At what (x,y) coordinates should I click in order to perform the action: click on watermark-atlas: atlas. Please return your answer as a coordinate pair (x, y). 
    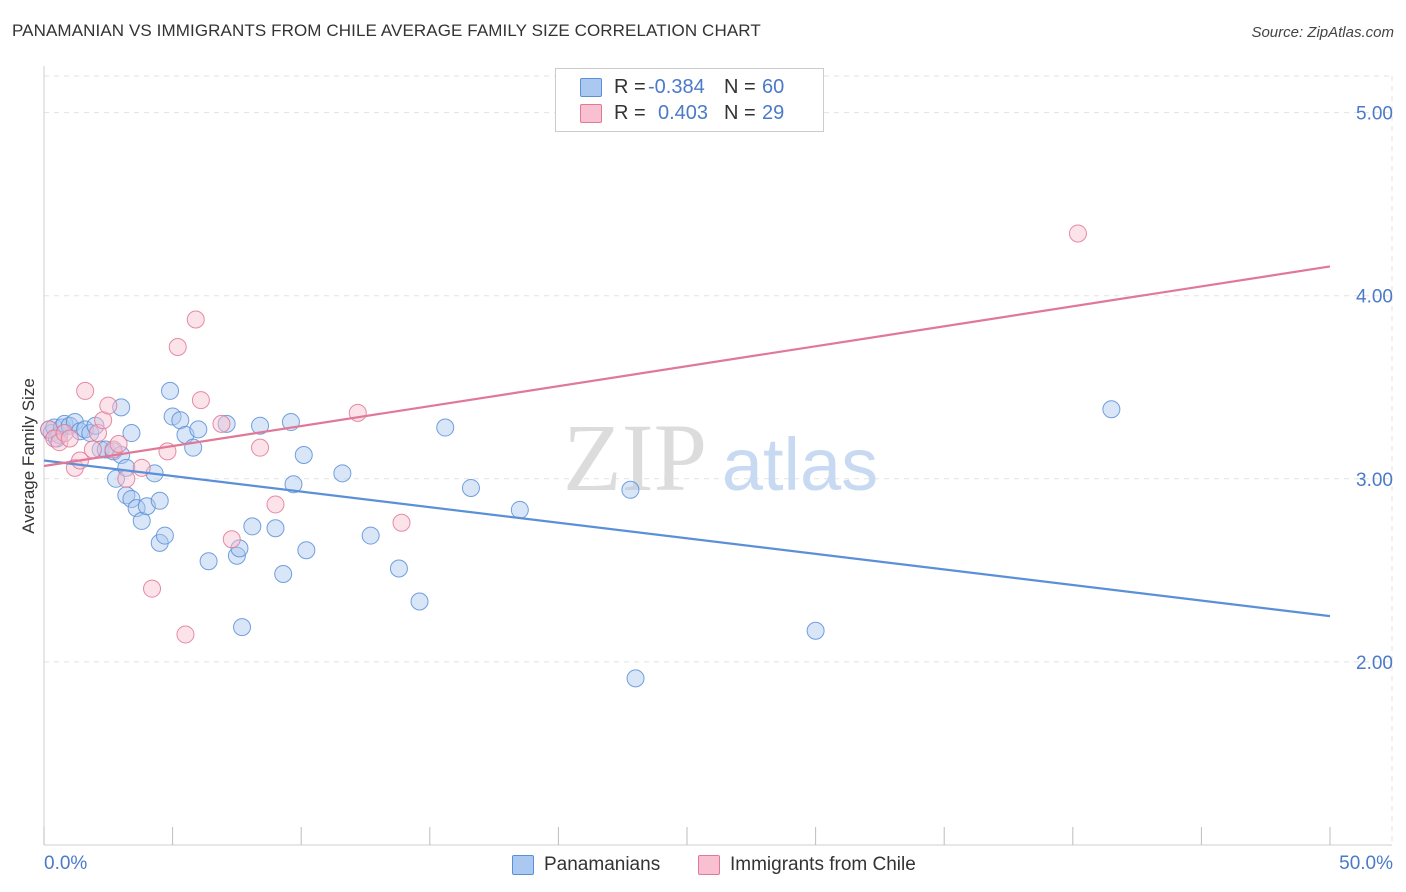
    Looking at the image, I should click on (800, 464).